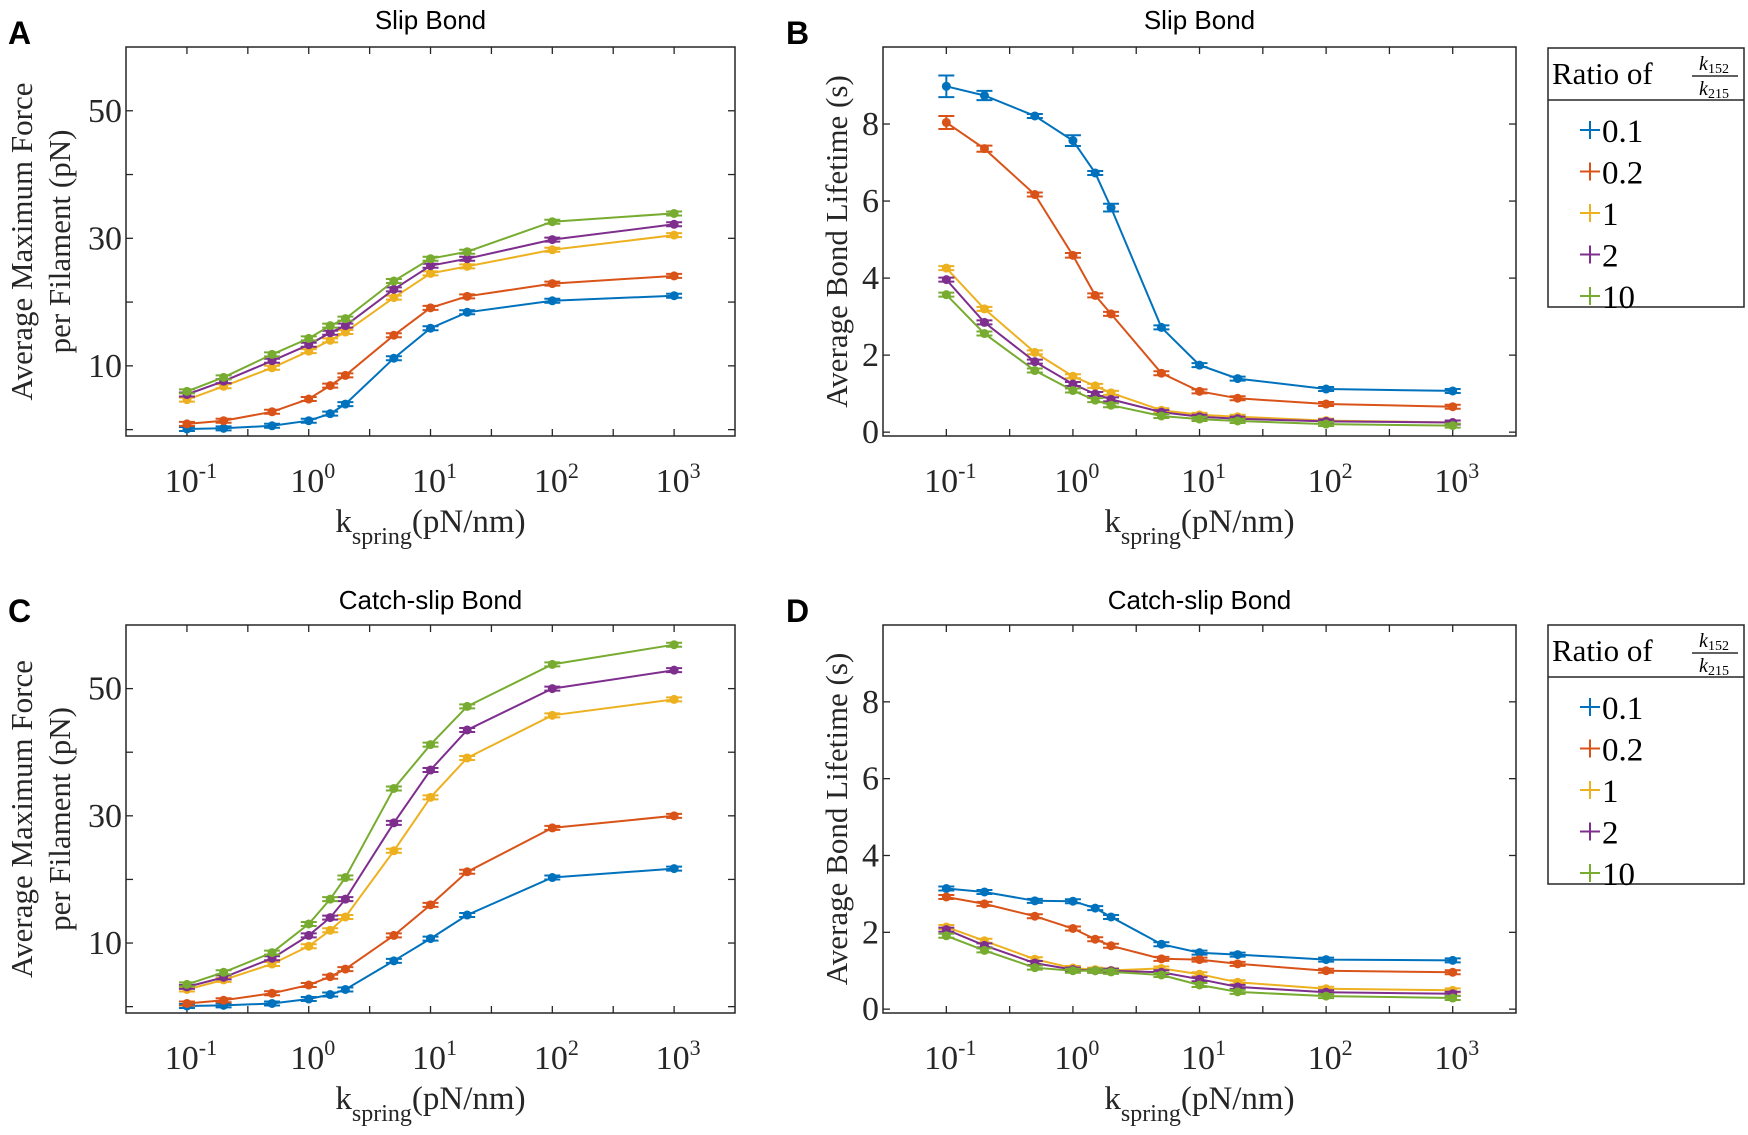 The height and width of the screenshot is (1135, 1748). I want to click on series-line, so click(430, 302).